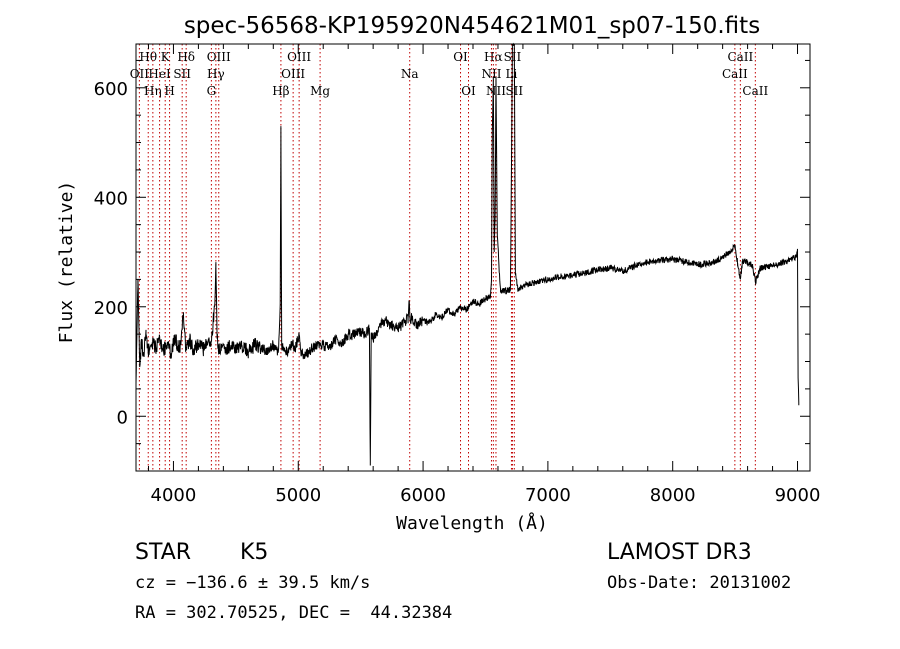 This screenshot has height=649, width=900. I want to click on line-label-10: G, so click(212, 91).